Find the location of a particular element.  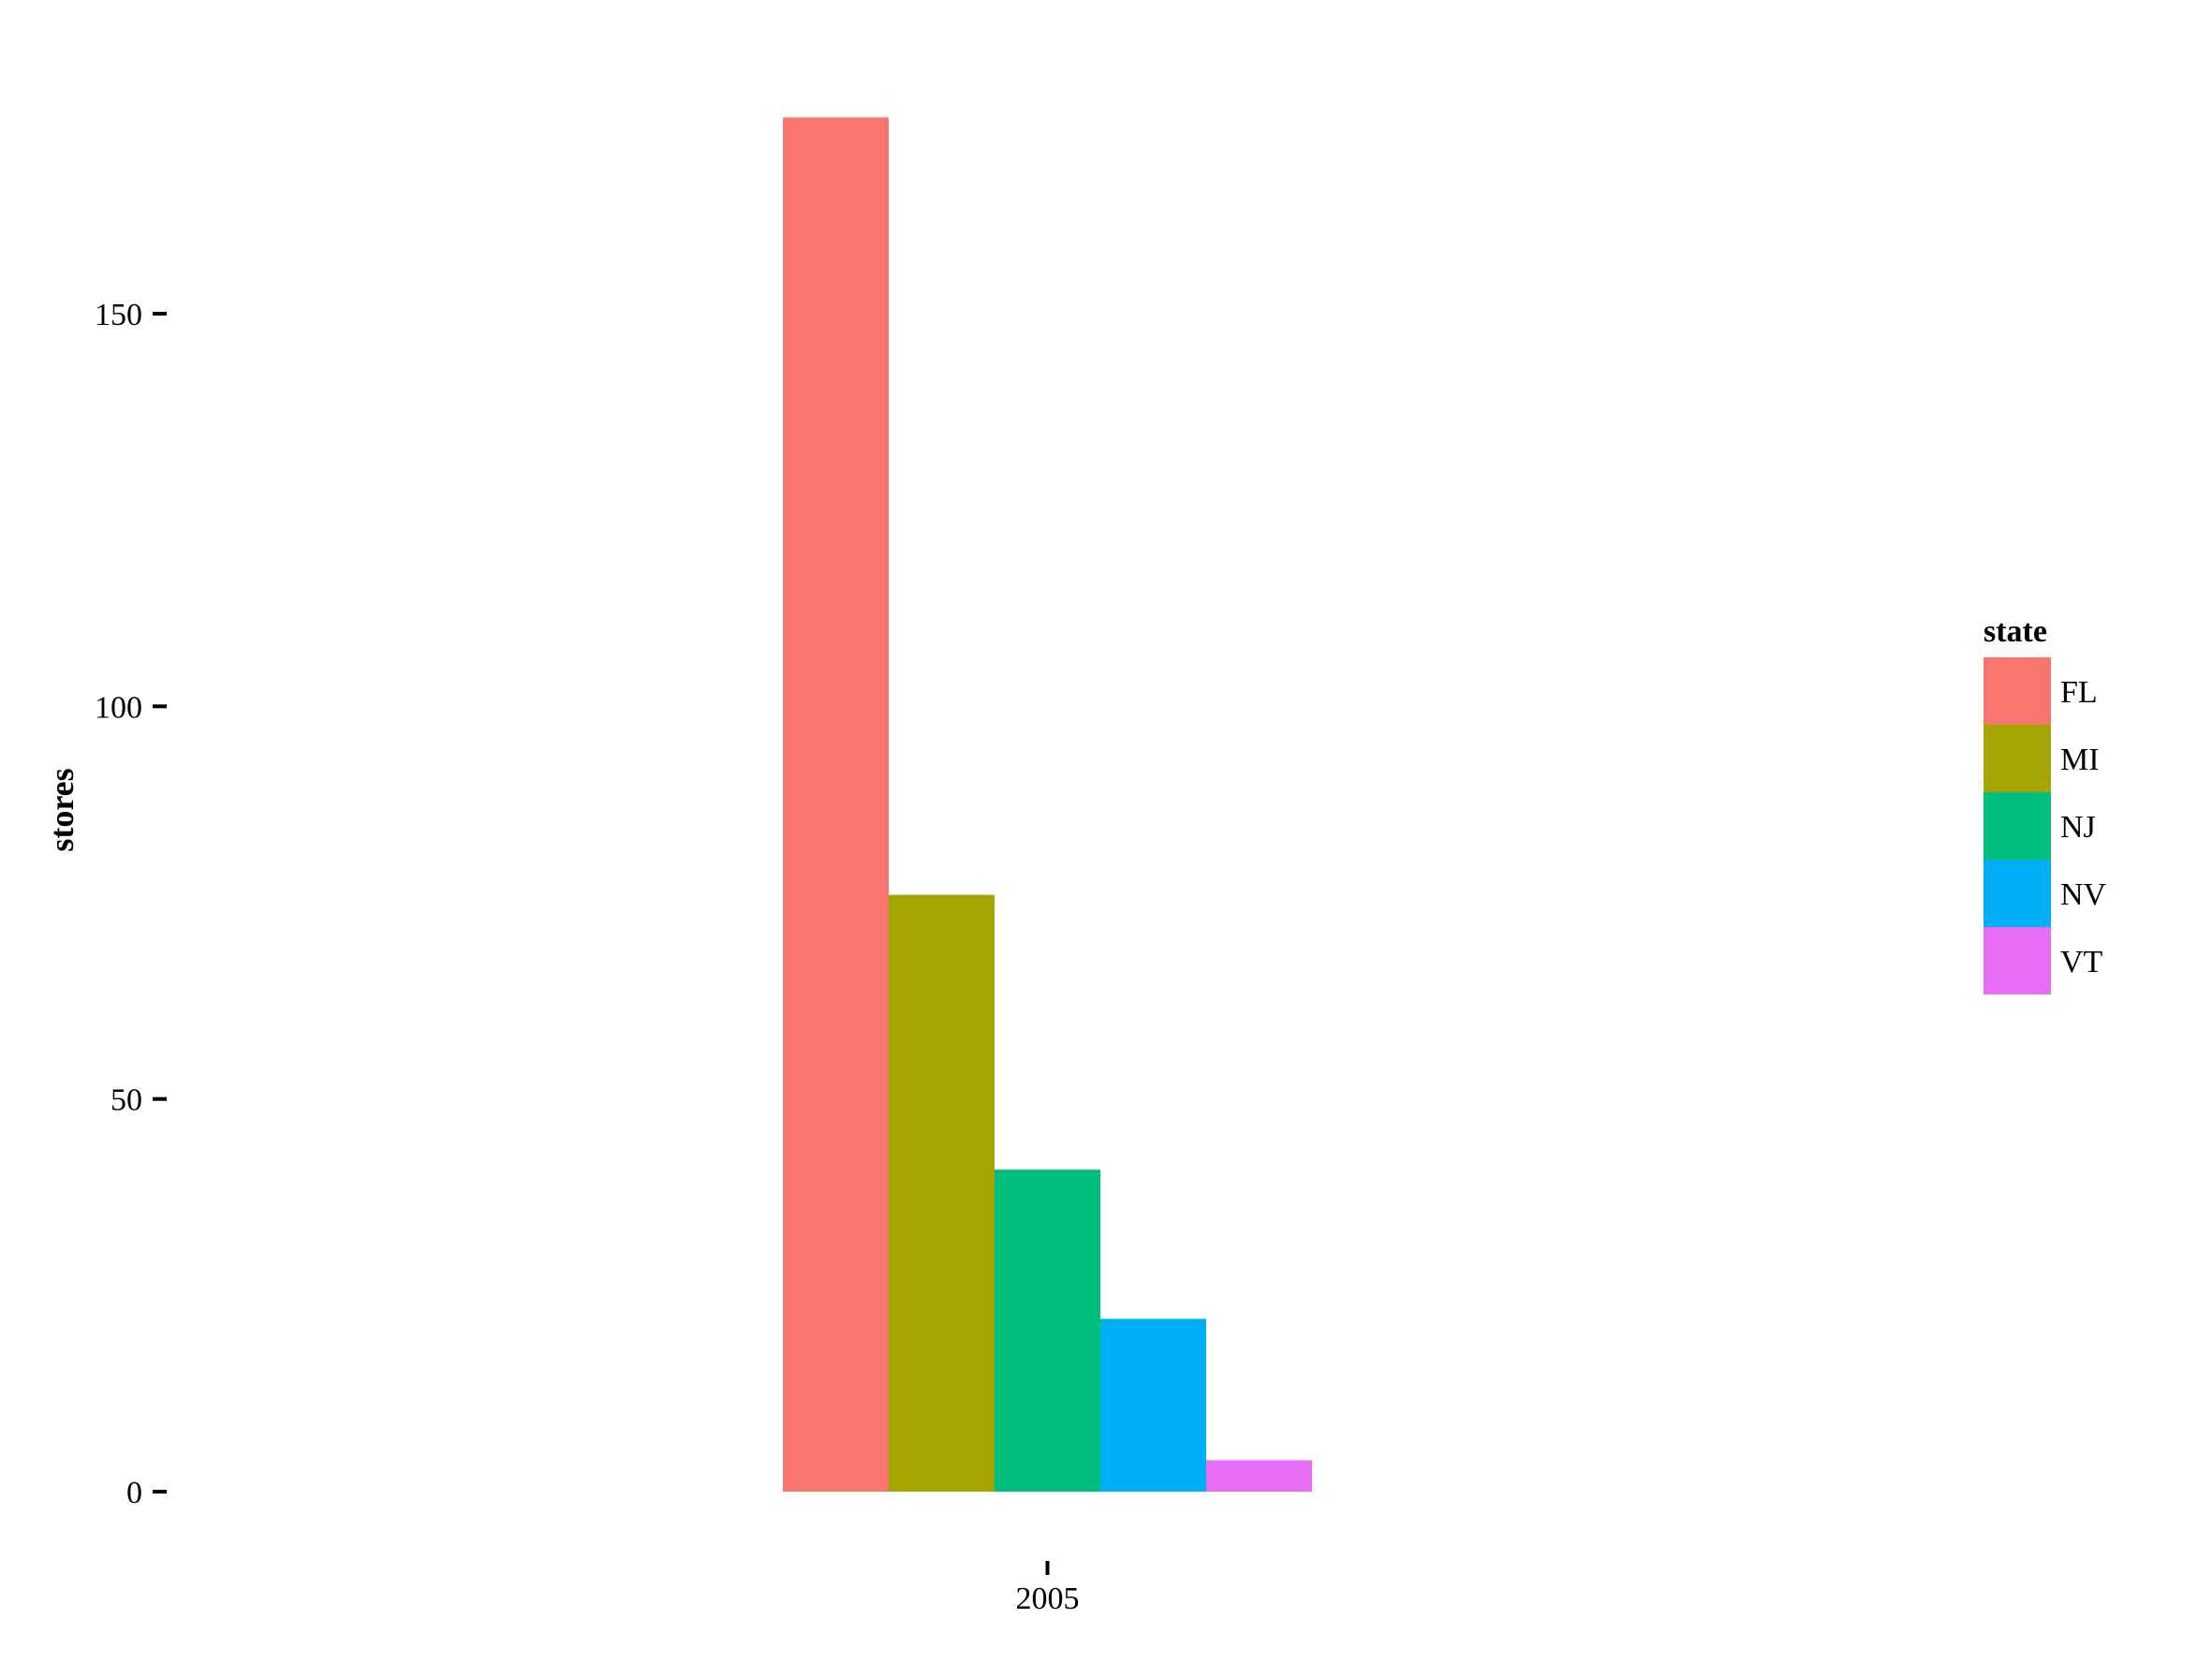

legend: state FL MI NJ NV VT is located at coordinates (2045, 804).